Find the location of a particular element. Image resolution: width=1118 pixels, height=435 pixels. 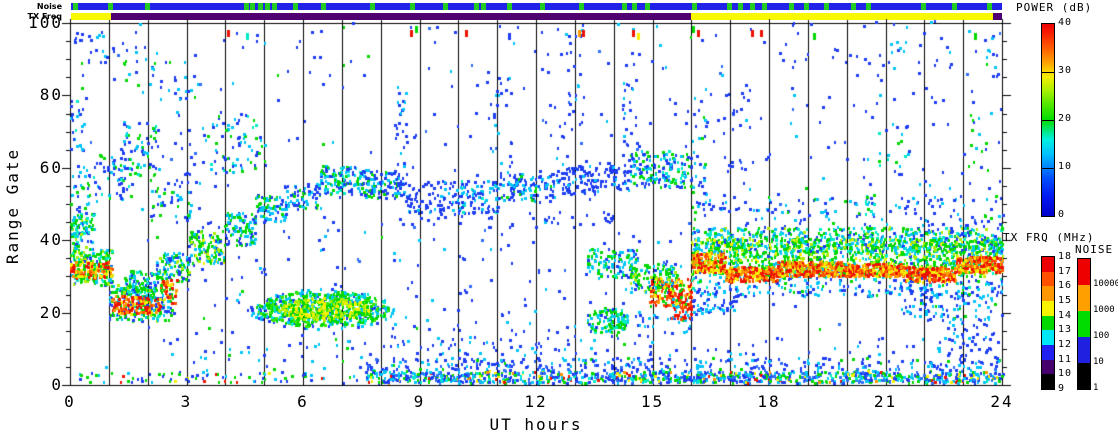

tx-freq-strip-label: TX Freq is located at coordinates (44, 16).